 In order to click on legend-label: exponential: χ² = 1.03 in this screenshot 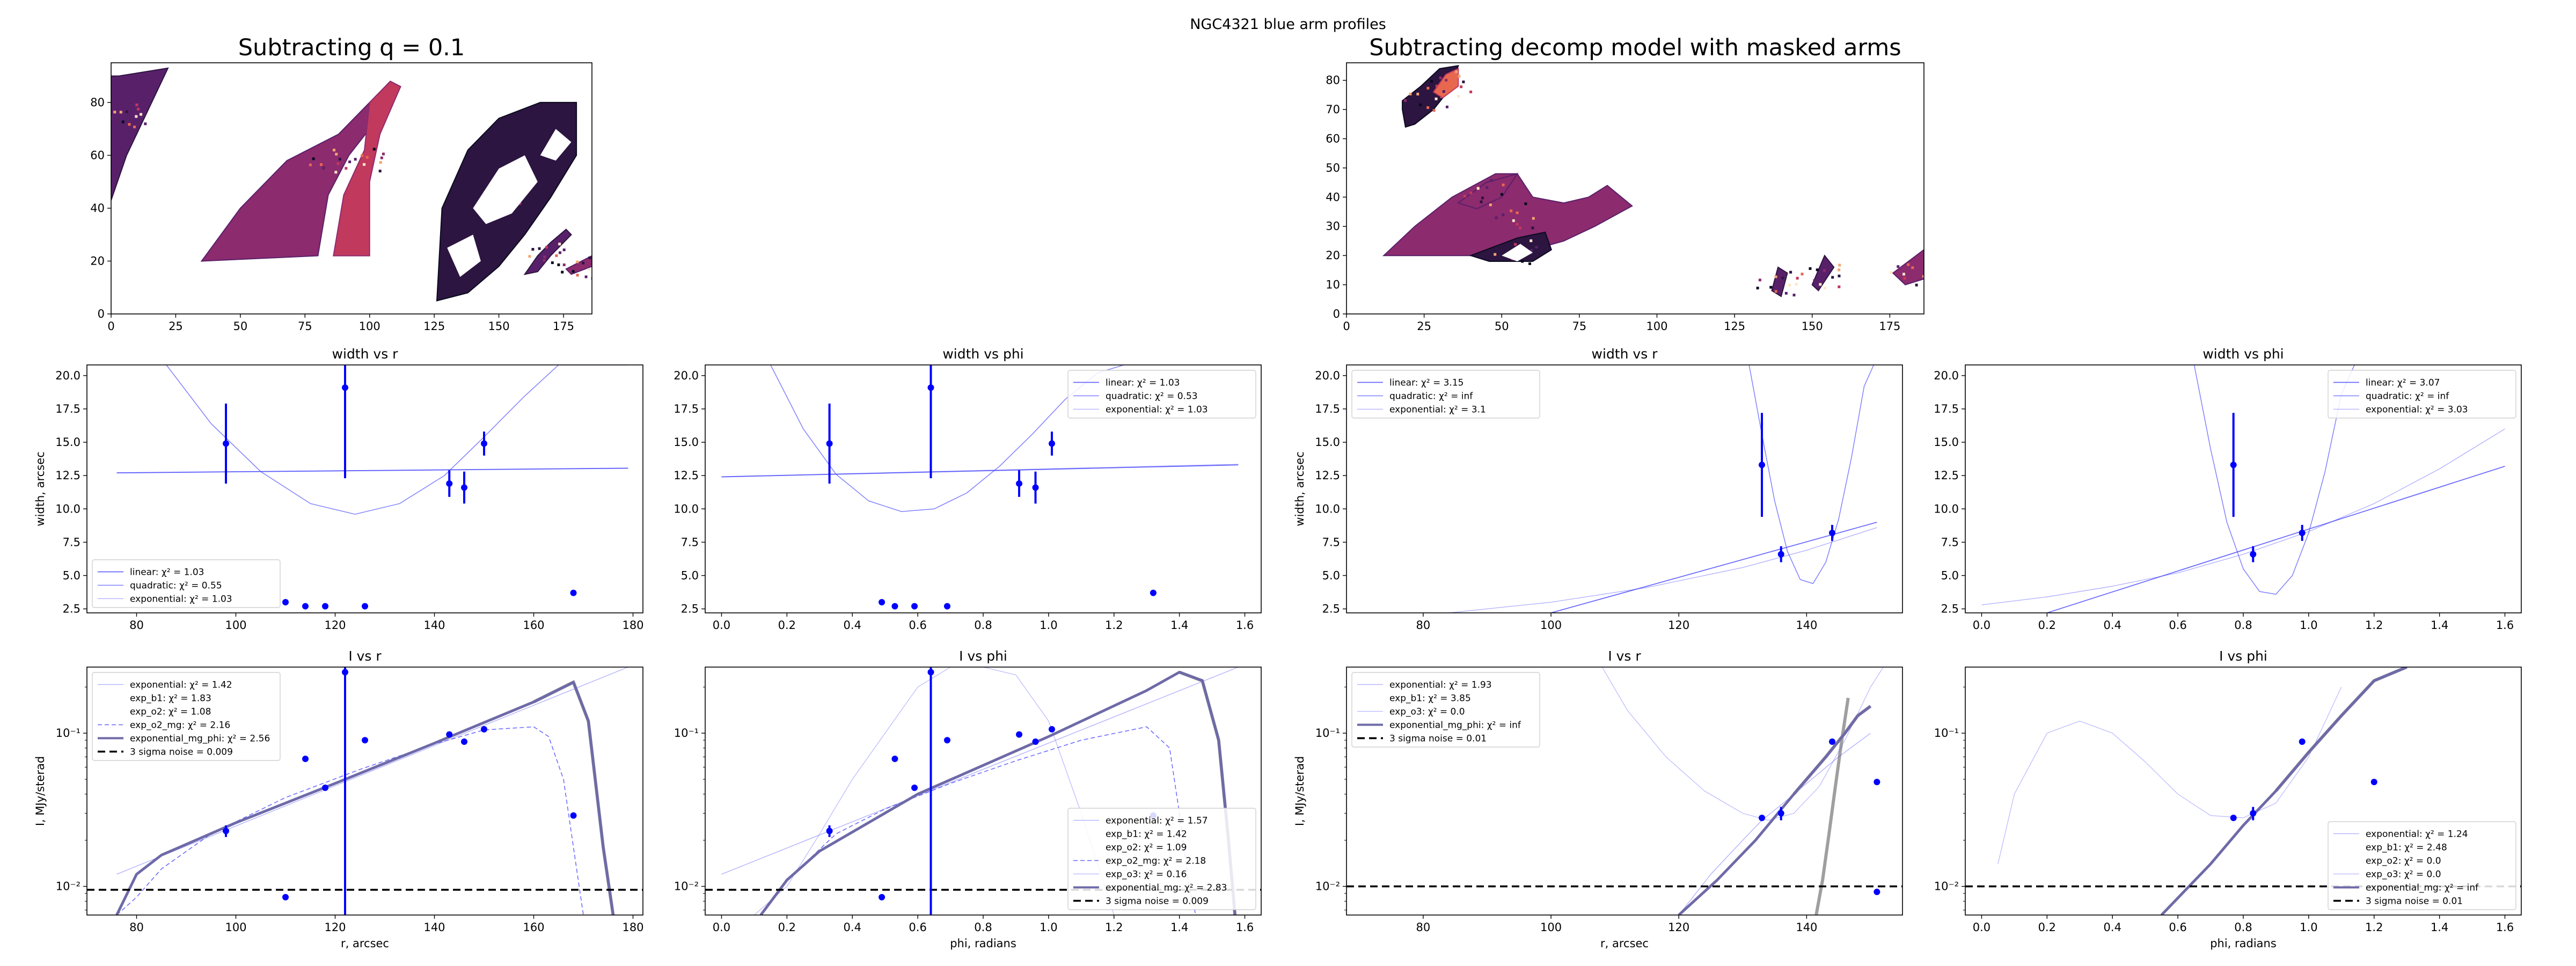, I will do `click(1157, 410)`.